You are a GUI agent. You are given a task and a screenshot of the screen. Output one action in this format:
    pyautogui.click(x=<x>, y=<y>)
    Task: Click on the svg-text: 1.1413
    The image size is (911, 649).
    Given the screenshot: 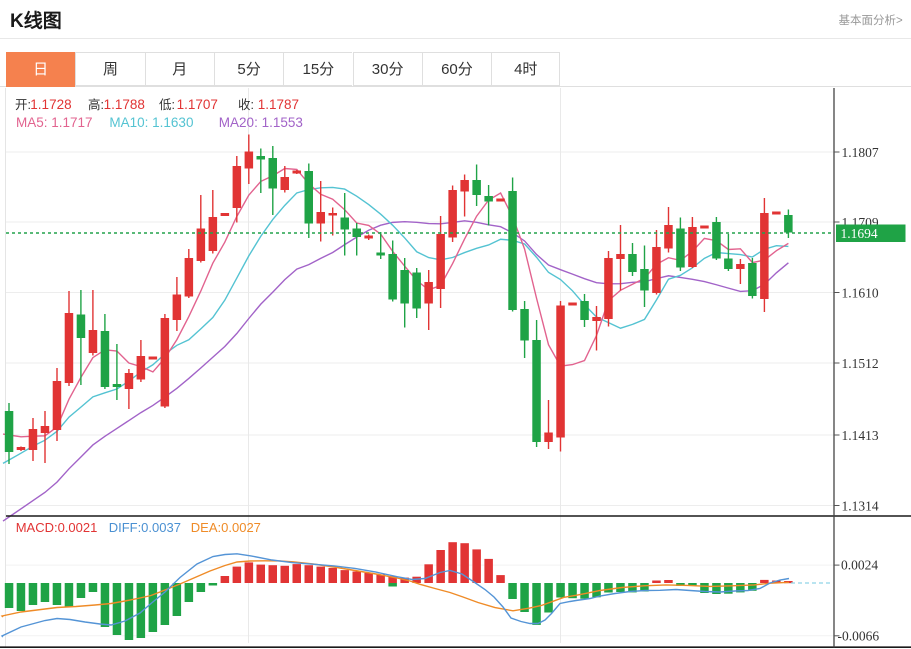 What is the action you would take?
    pyautogui.click(x=860, y=435)
    